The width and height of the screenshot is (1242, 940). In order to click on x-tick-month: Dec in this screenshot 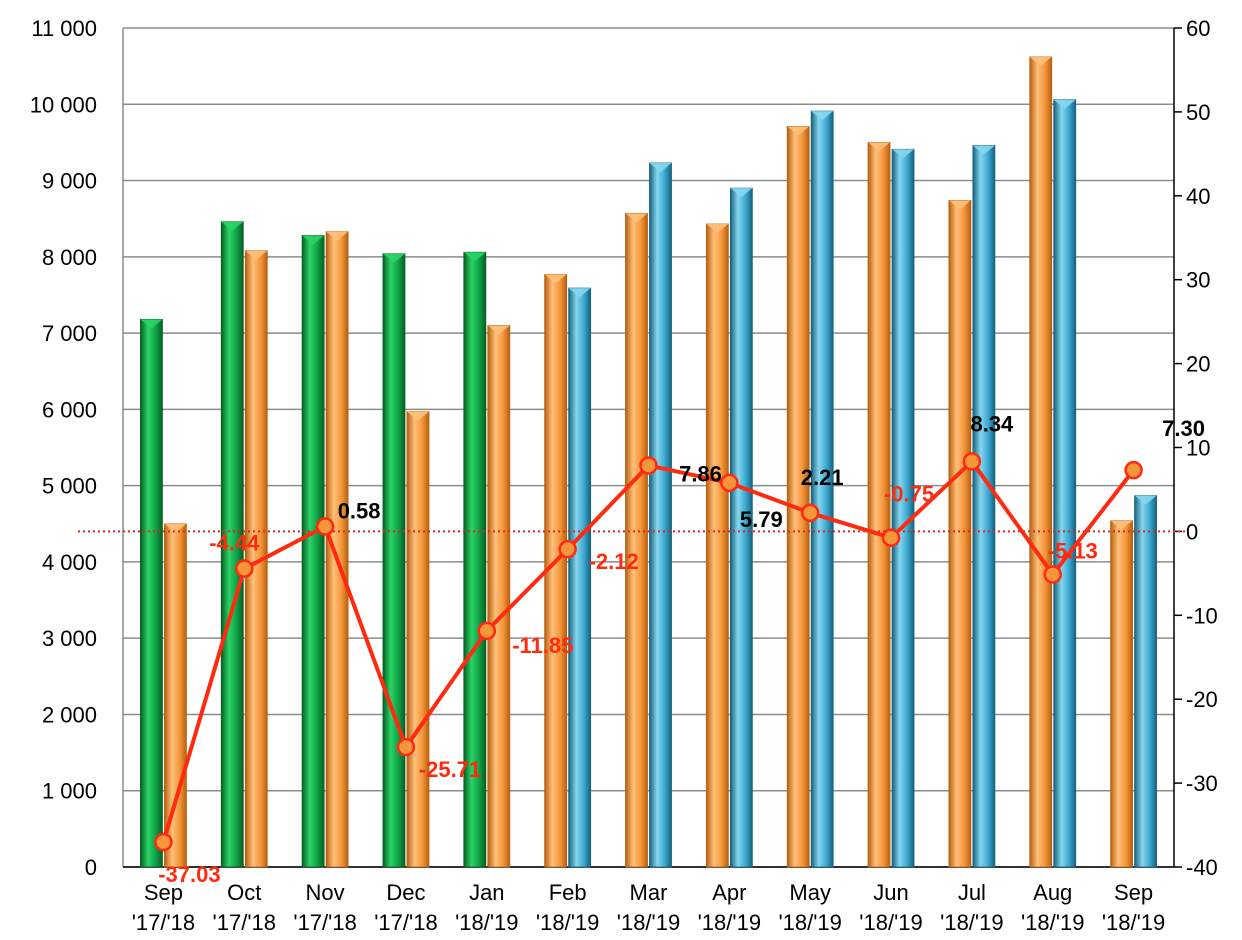, I will do `click(405, 892)`.